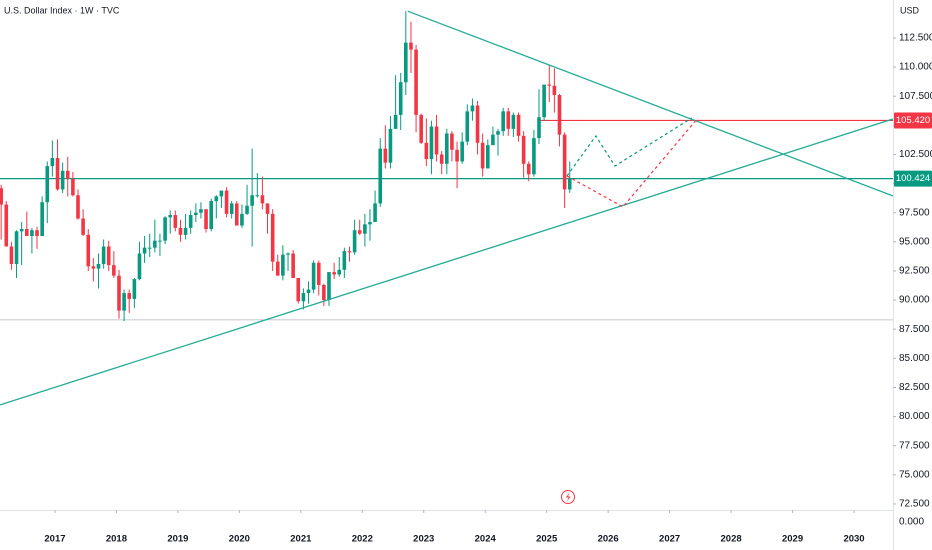 The image size is (932, 550). Describe the element at coordinates (116, 539) in the screenshot. I see `x-tick-label: 2018` at that location.